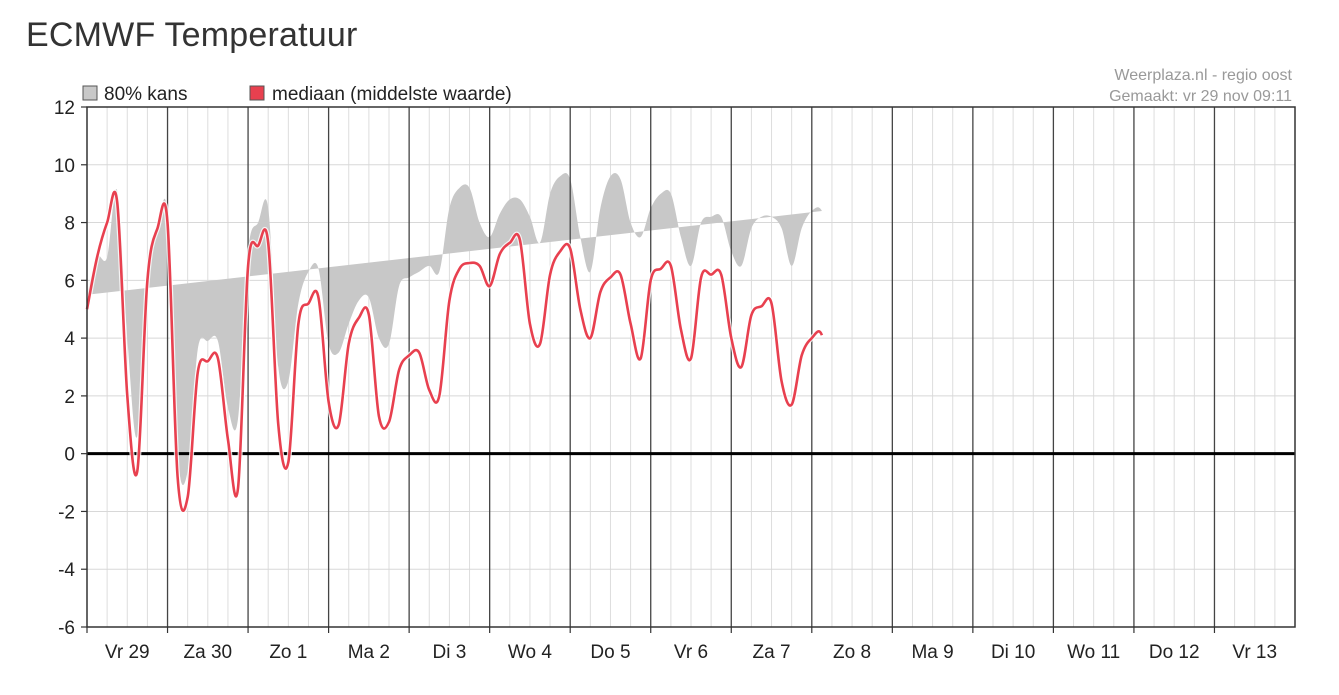 Image resolution: width=1339 pixels, height=695 pixels. I want to click on y-axis-tick-labels: -6 -4 -2 0 2 4 6 8 10 12, so click(65, 368).